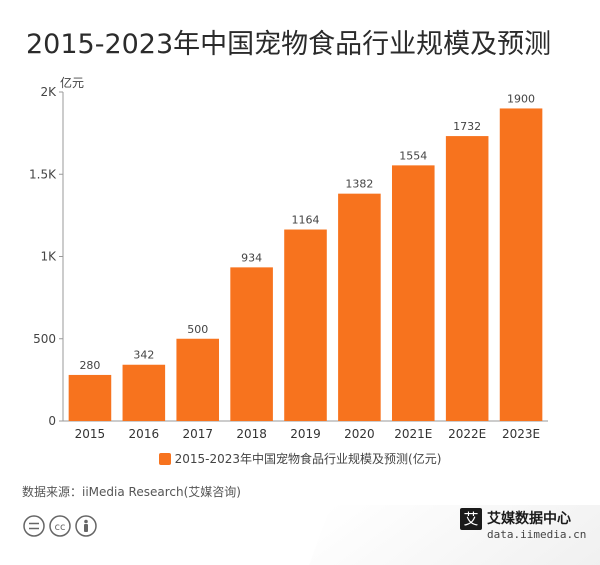  Describe the element at coordinates (305, 434) in the screenshot. I see `x-axis-category-label: 2019` at that location.